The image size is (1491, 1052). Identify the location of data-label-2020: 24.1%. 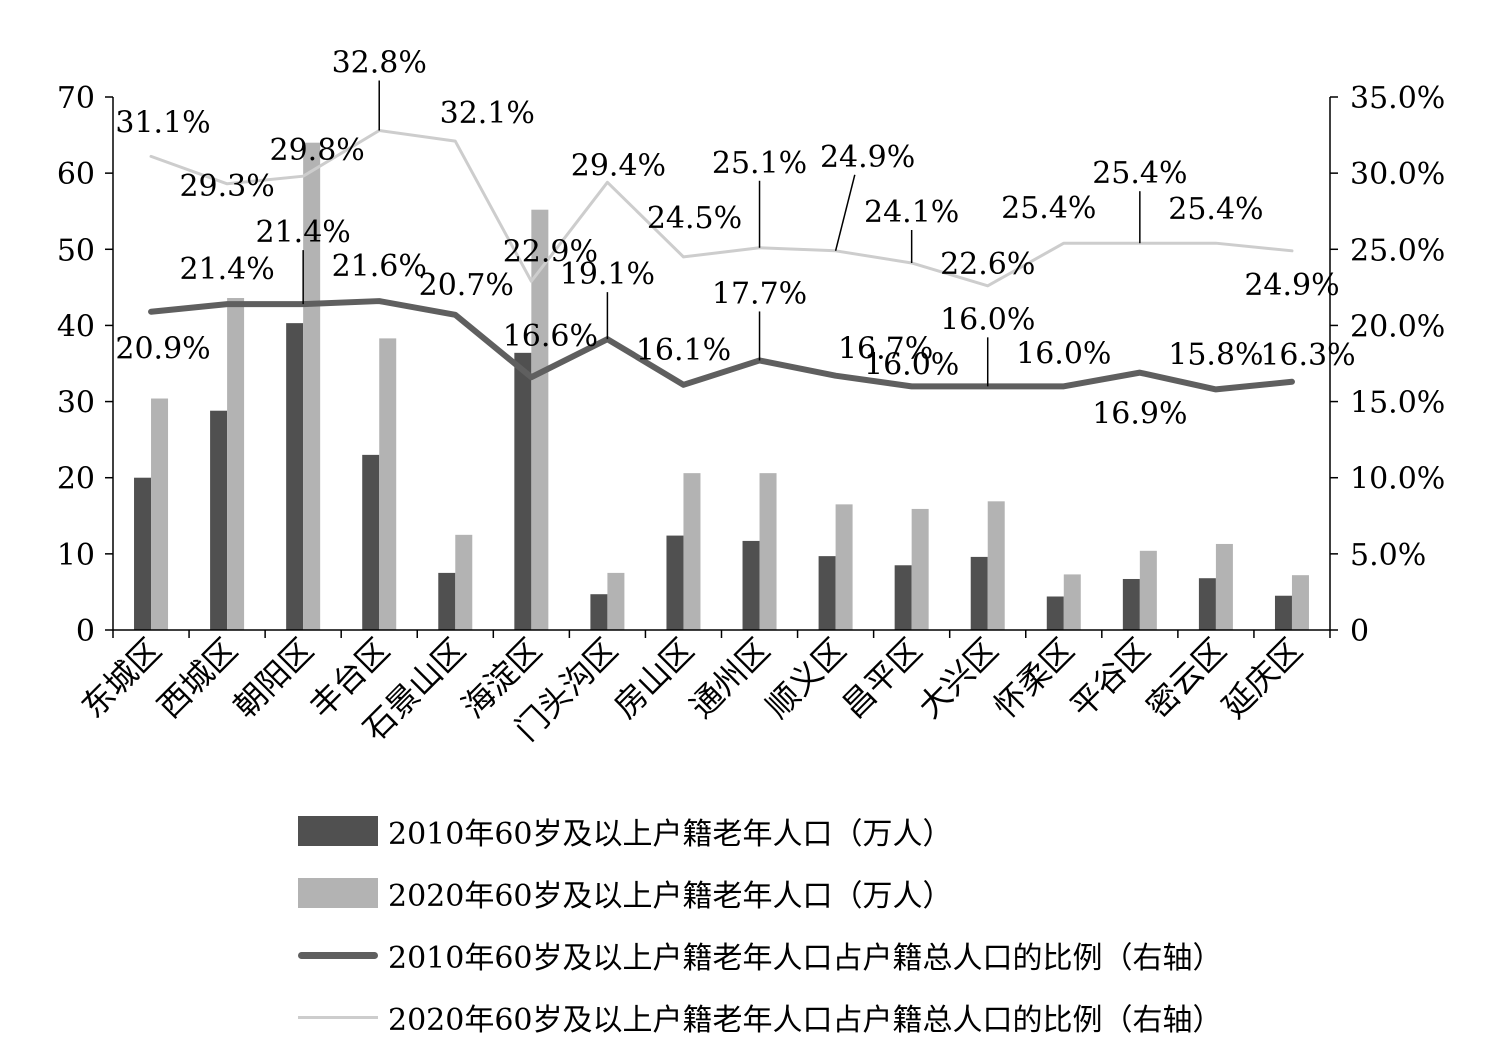
(911, 212).